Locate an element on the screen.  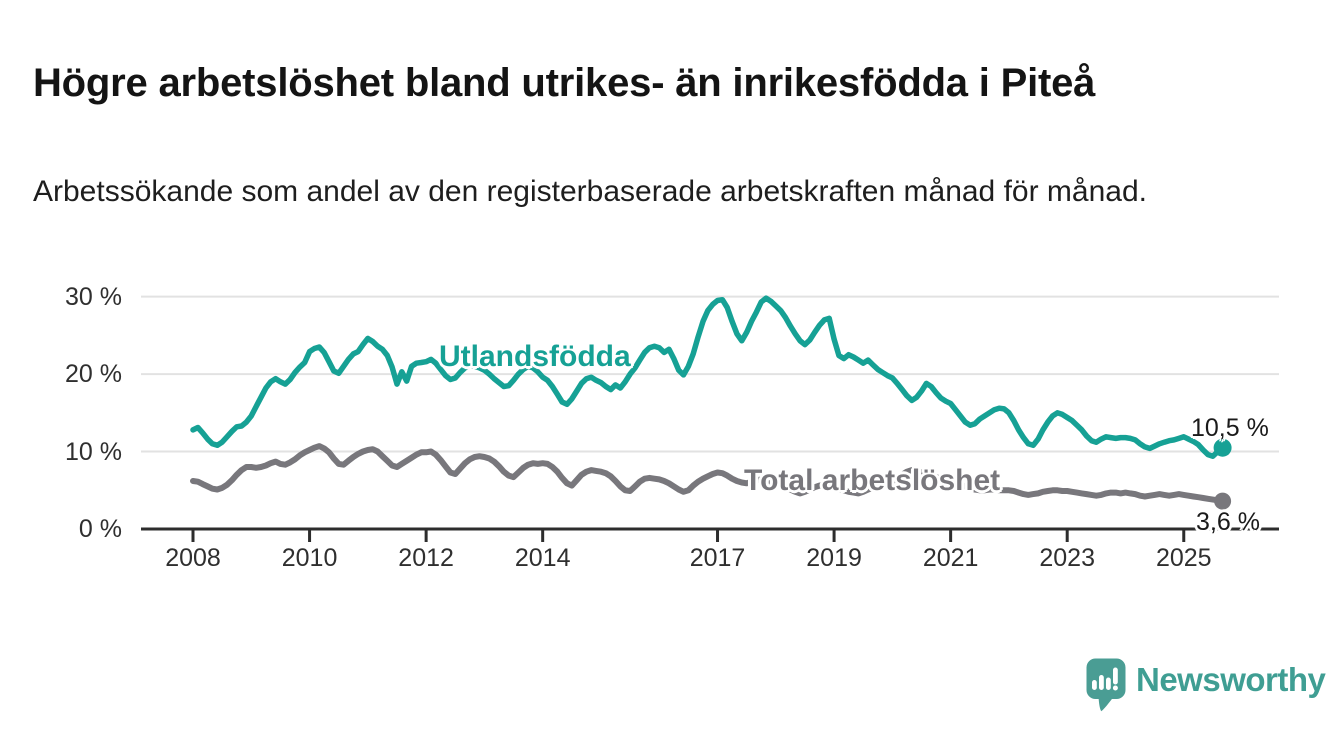
x-axis-label-2019: 2019 is located at coordinates (834, 558).